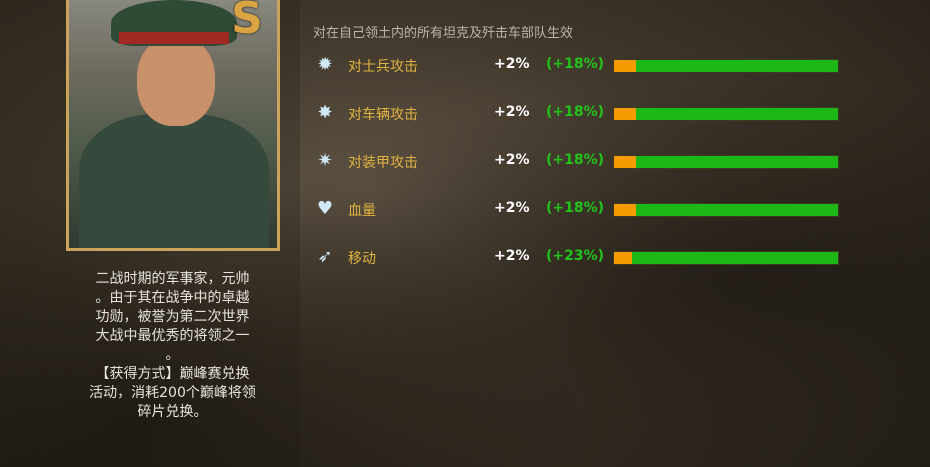  I want to click on rank-badge: S, so click(247, 22).